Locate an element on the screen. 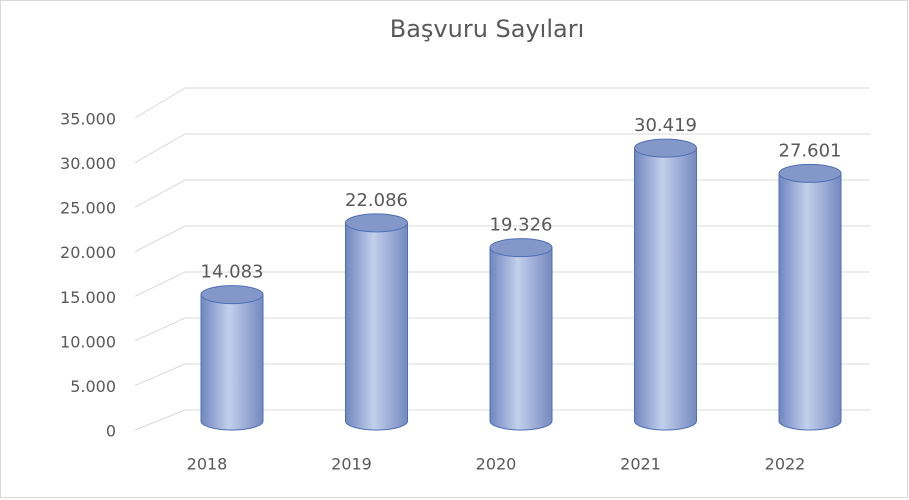 Image resolution: width=909 pixels, height=500 pixels. x-tick-label: 2018 is located at coordinates (207, 464).